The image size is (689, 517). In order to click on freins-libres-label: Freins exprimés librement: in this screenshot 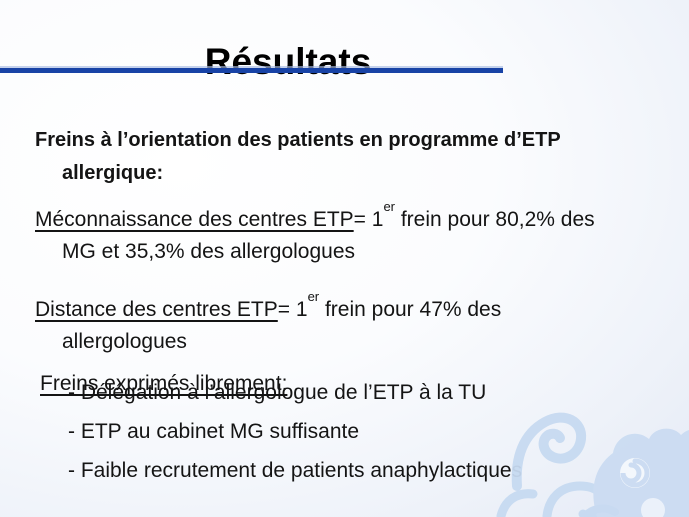, I will do `click(164, 383)`.